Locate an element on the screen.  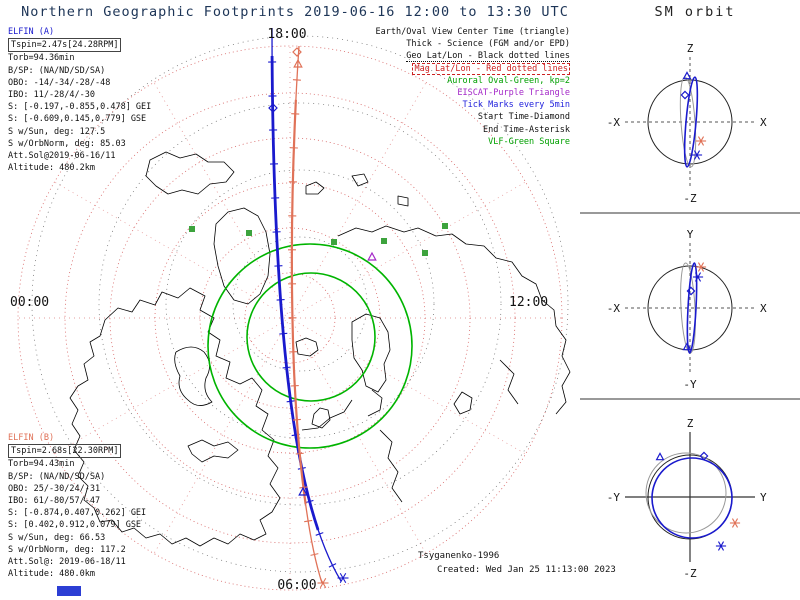
info-line: IBO: 11/-28/4/-30 is located at coordinates (51, 95).